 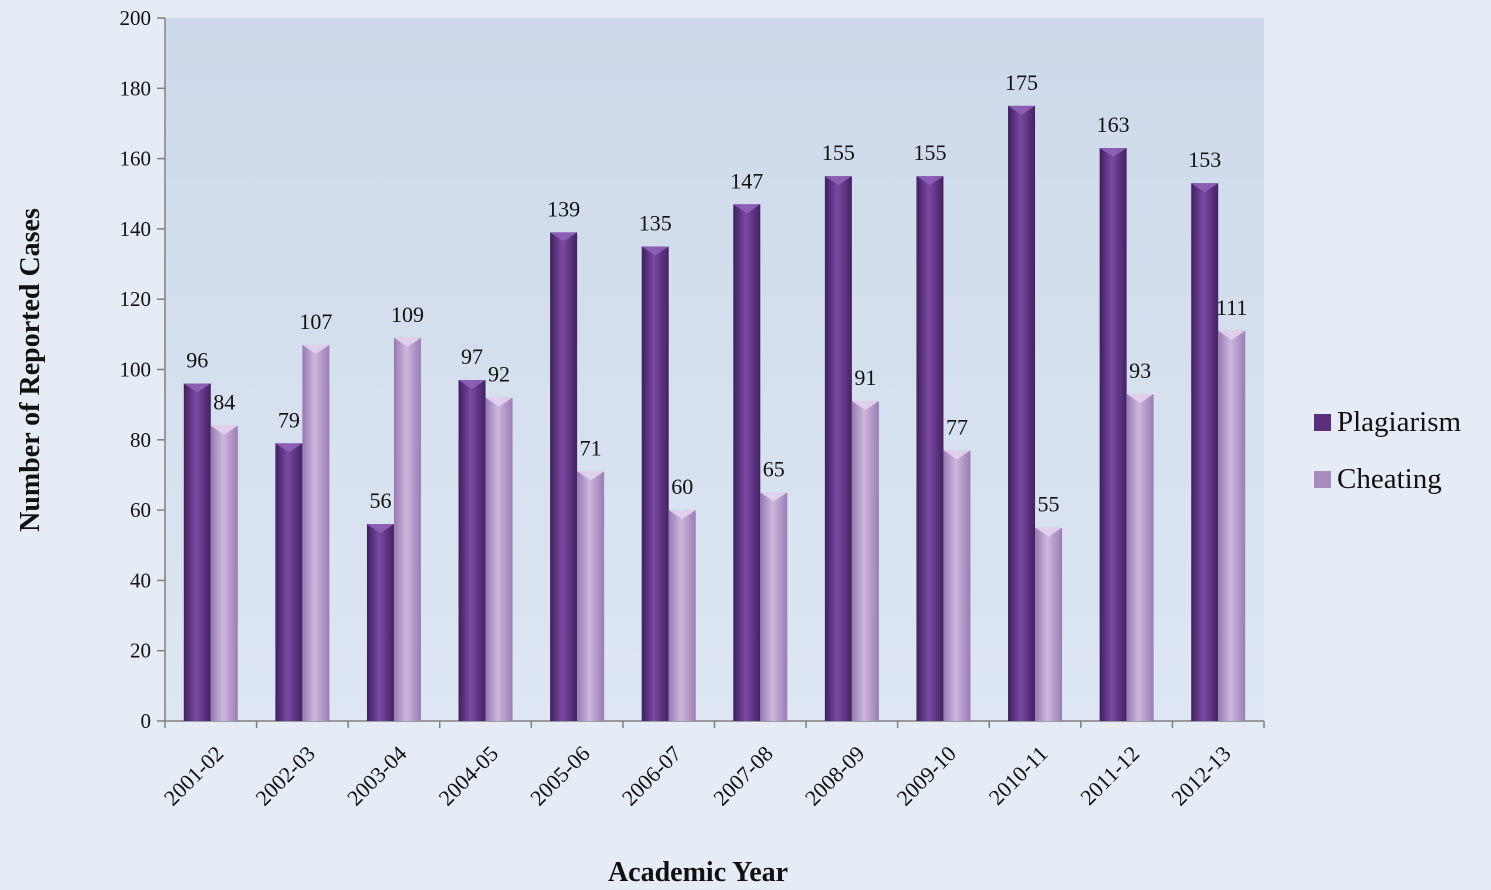 I want to click on data-label-cheating: 65, so click(x=774, y=469).